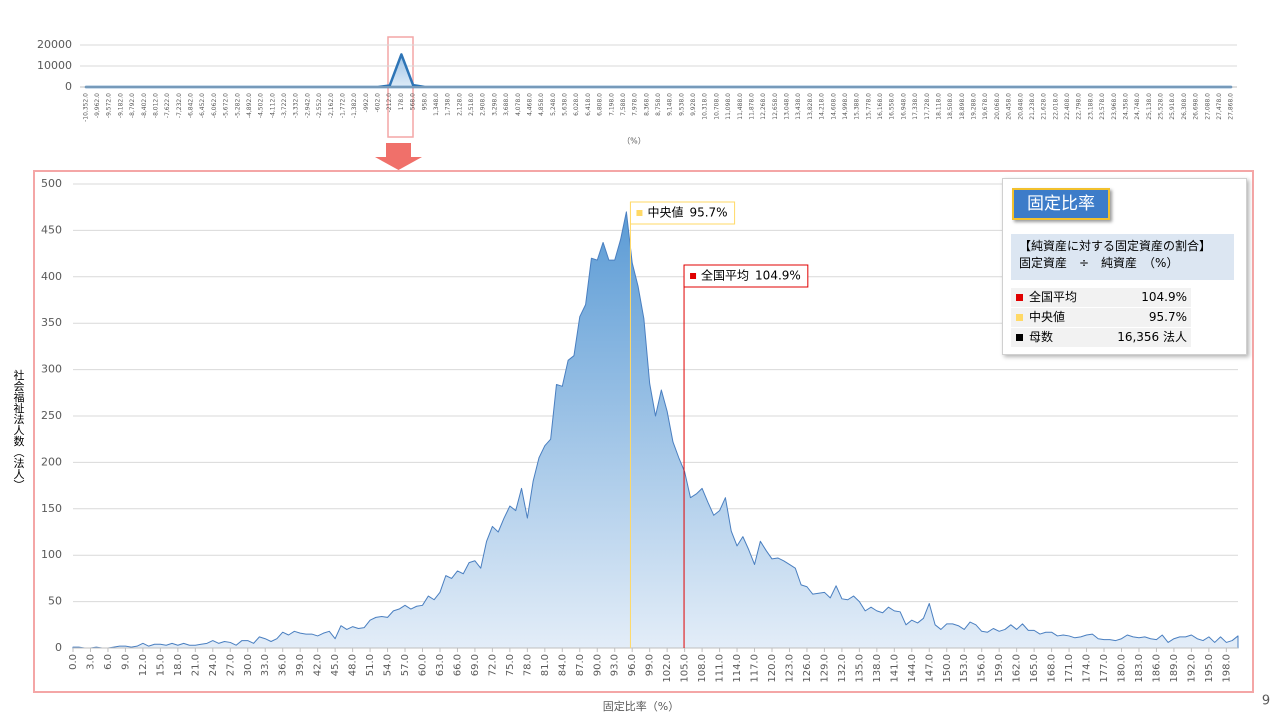  Describe the element at coordinates (824, 668) in the screenshot. I see `x-tick-label: 129.0` at that location.